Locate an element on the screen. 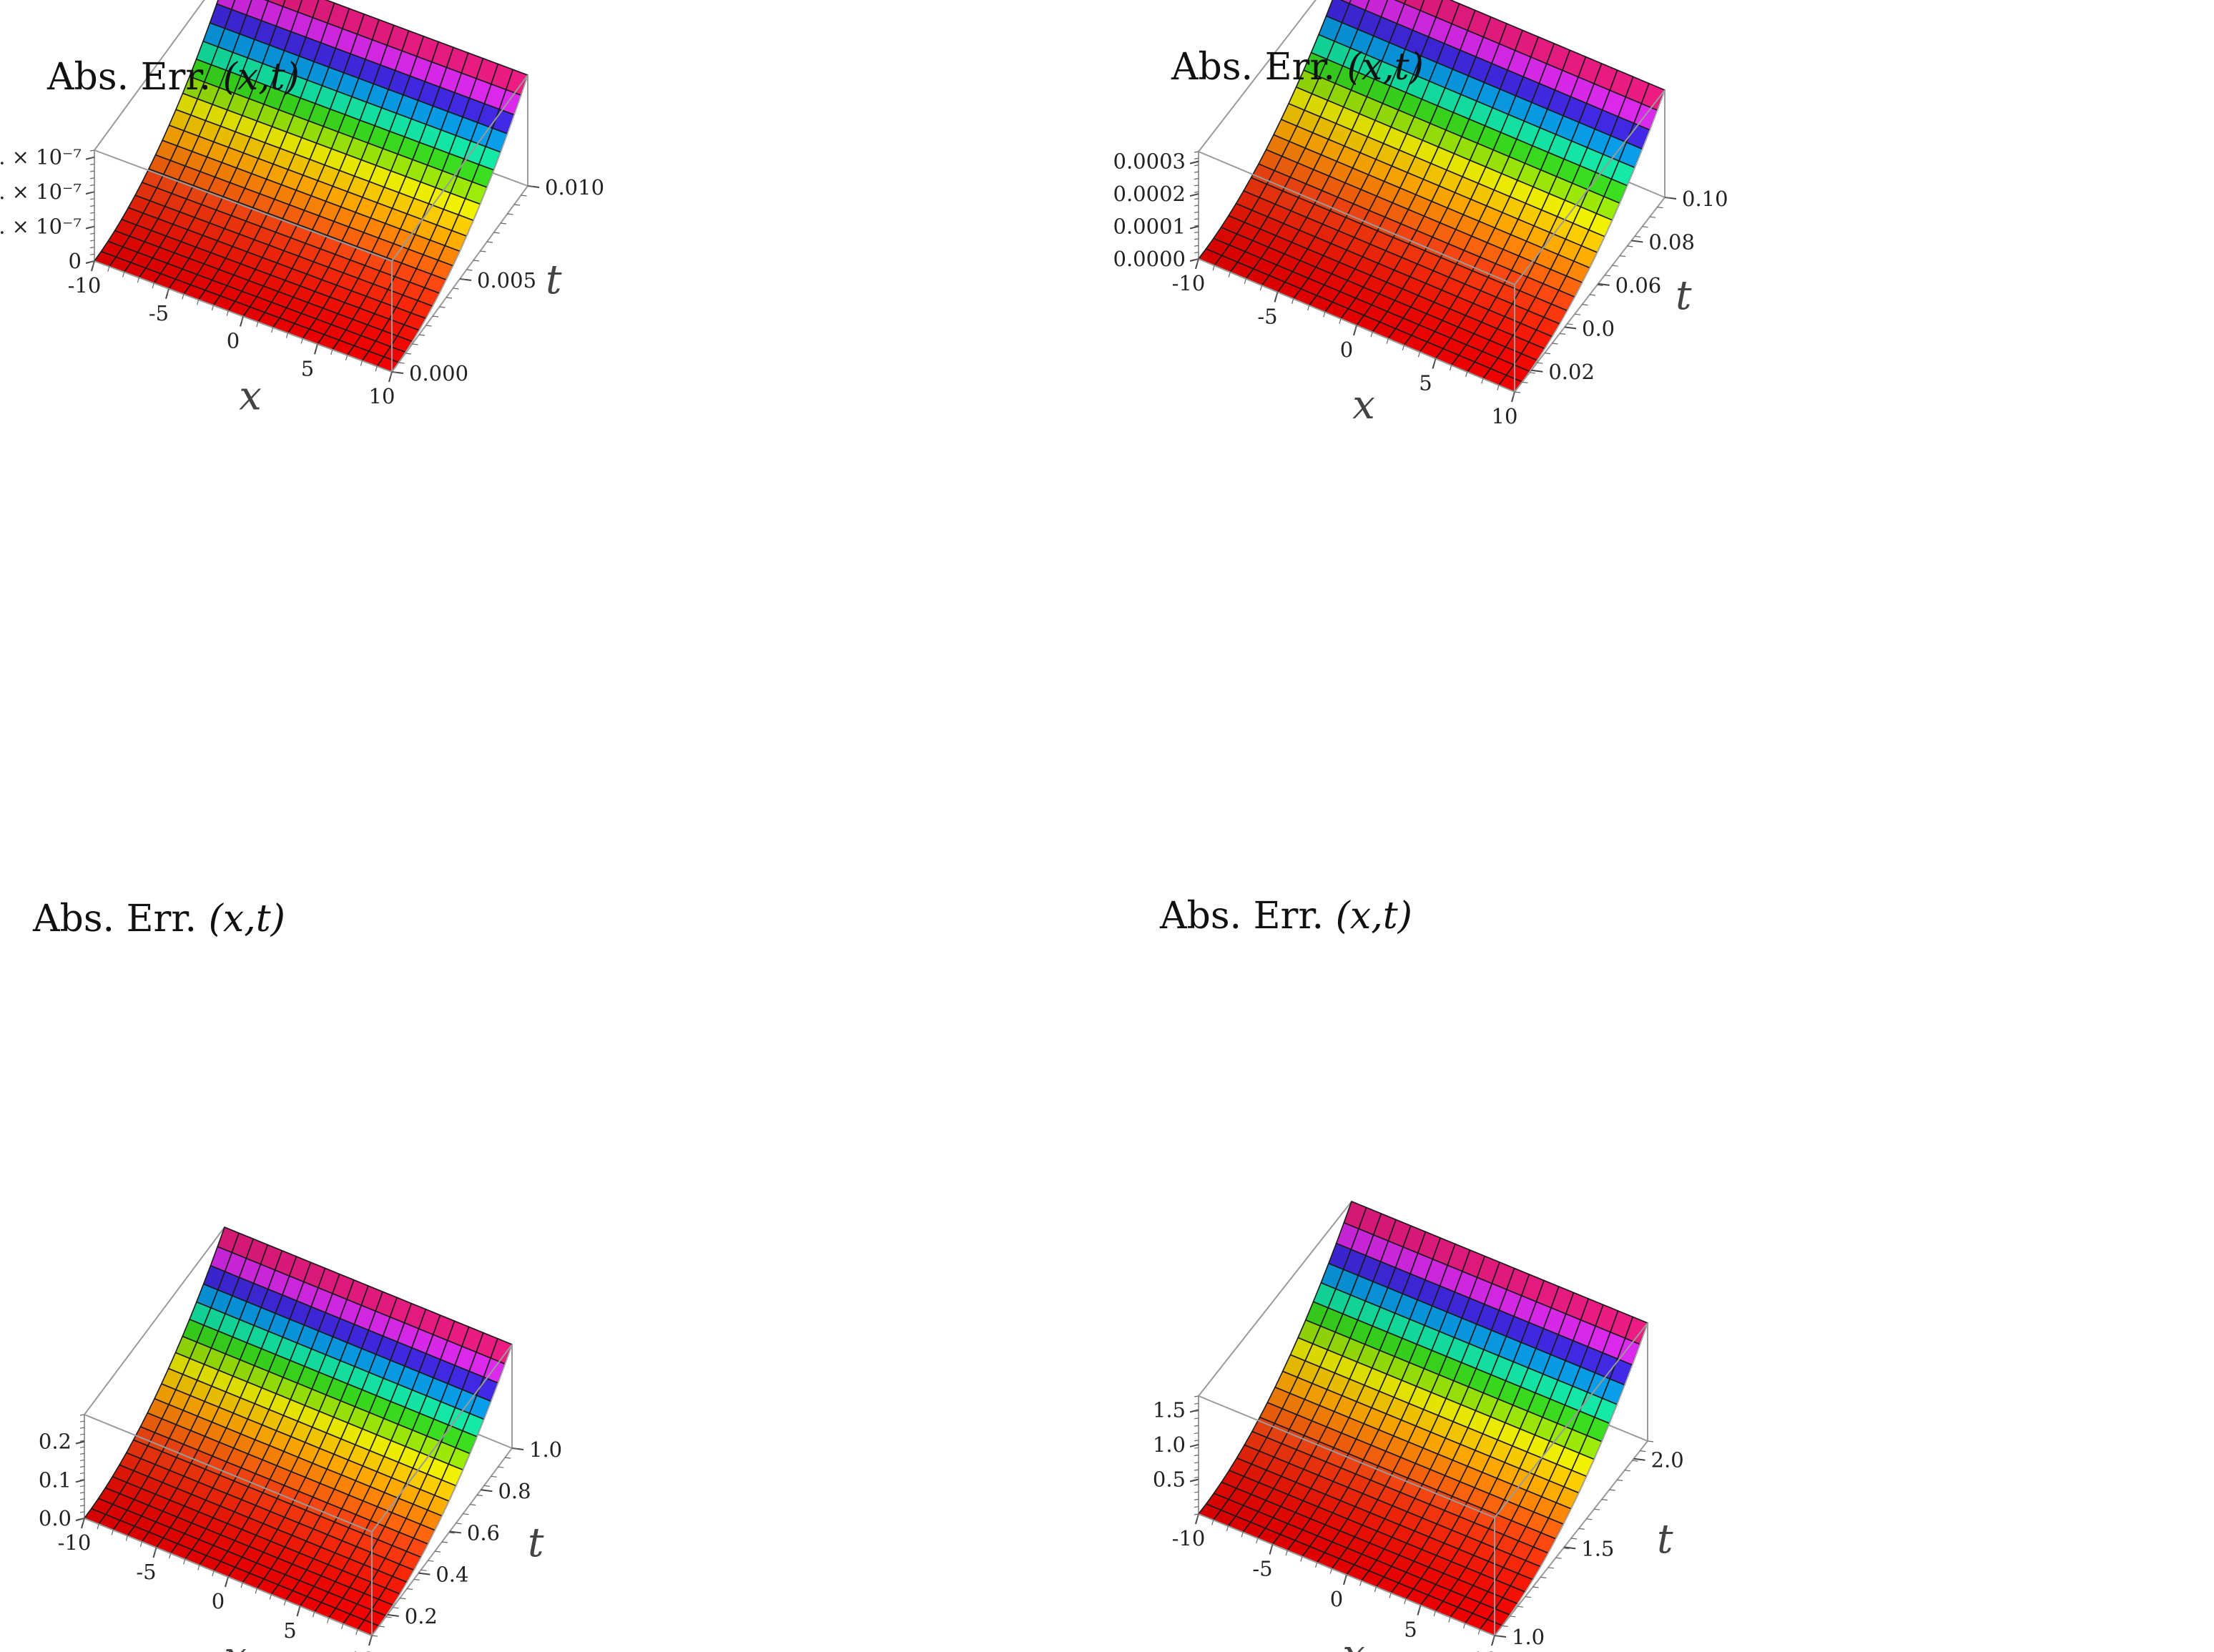 This screenshot has width=2214, height=1652. t-axis: 1.0 1.5 2.0 t is located at coordinates (1589, 1545).